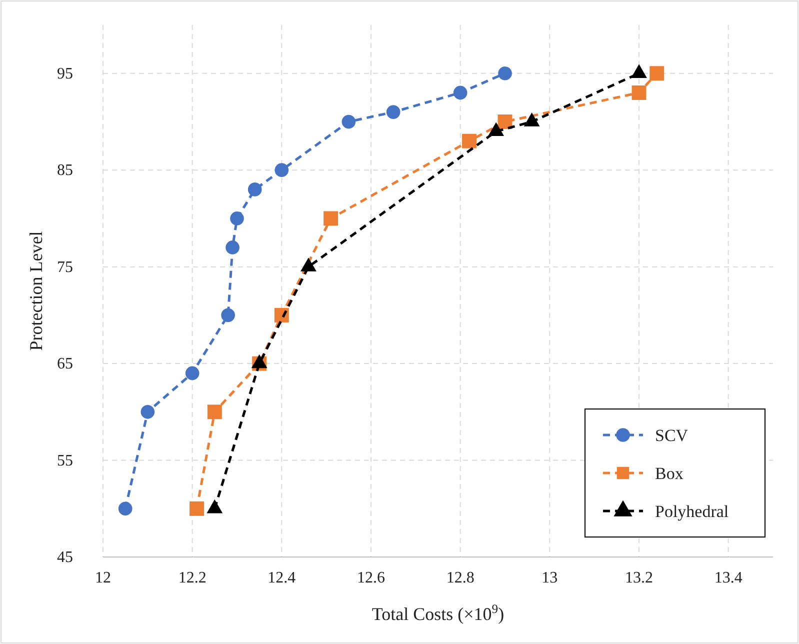 The height and width of the screenshot is (644, 799). Describe the element at coordinates (692, 511) in the screenshot. I see `legend-label: Polyhedral` at that location.